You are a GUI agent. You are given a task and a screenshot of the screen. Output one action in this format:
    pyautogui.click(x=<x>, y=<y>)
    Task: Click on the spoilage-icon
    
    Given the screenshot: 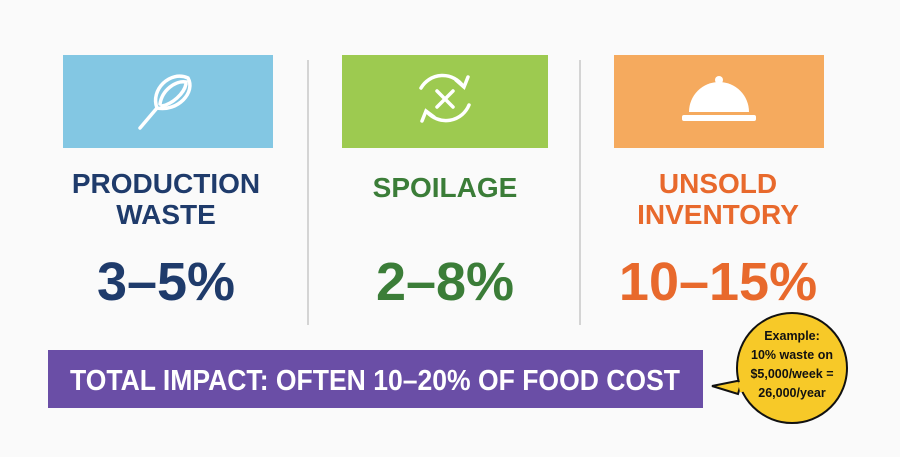 What is the action you would take?
    pyautogui.click(x=445, y=98)
    